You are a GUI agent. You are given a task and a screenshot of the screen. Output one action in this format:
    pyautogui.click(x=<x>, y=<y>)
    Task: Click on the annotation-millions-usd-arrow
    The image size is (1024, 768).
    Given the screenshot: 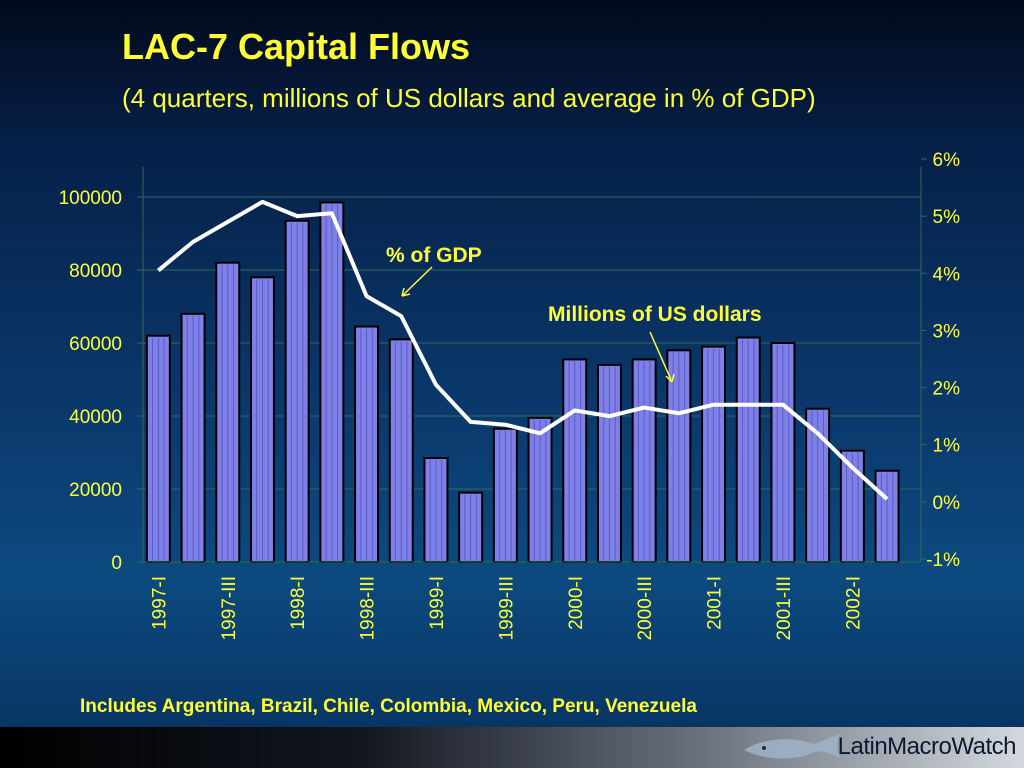 What is the action you would take?
    pyautogui.click(x=661, y=357)
    